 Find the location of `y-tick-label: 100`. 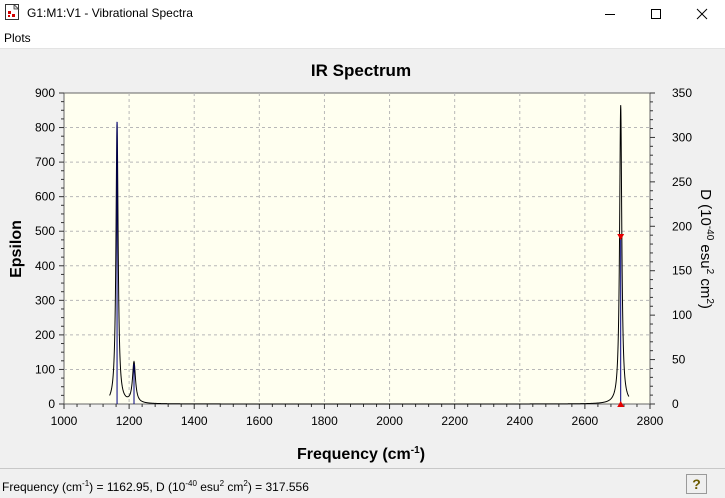

y-tick-label: 100 is located at coordinates (45, 369).